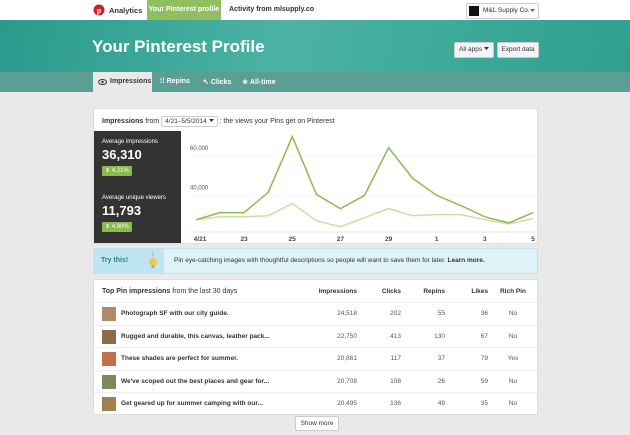  What do you see at coordinates (178, 81) in the screenshot?
I see `sub-tab-label: Repins` at bounding box center [178, 81].